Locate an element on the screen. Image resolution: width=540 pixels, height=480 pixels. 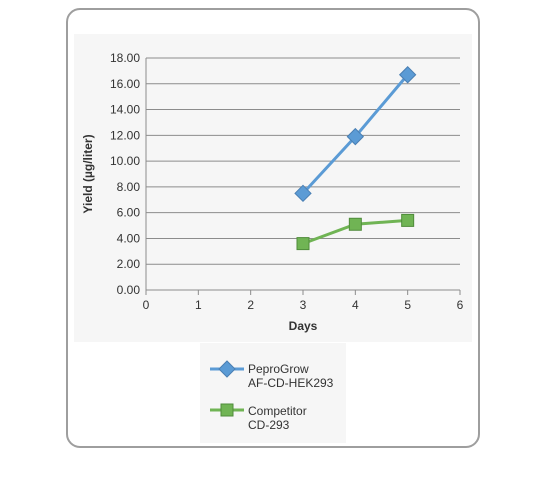
y-tick-label: 18.00 is located at coordinates (125, 58).